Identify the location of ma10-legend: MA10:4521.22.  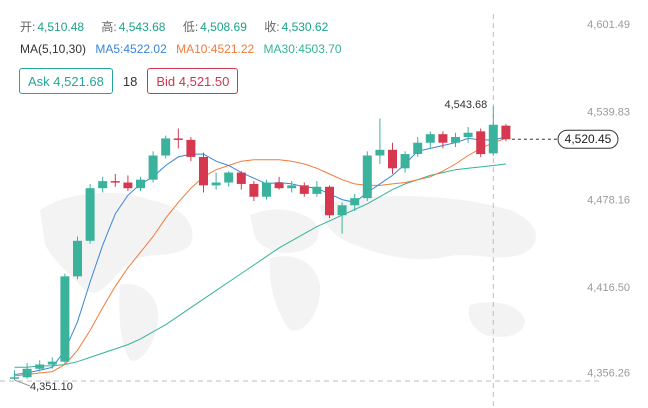
(215, 49).